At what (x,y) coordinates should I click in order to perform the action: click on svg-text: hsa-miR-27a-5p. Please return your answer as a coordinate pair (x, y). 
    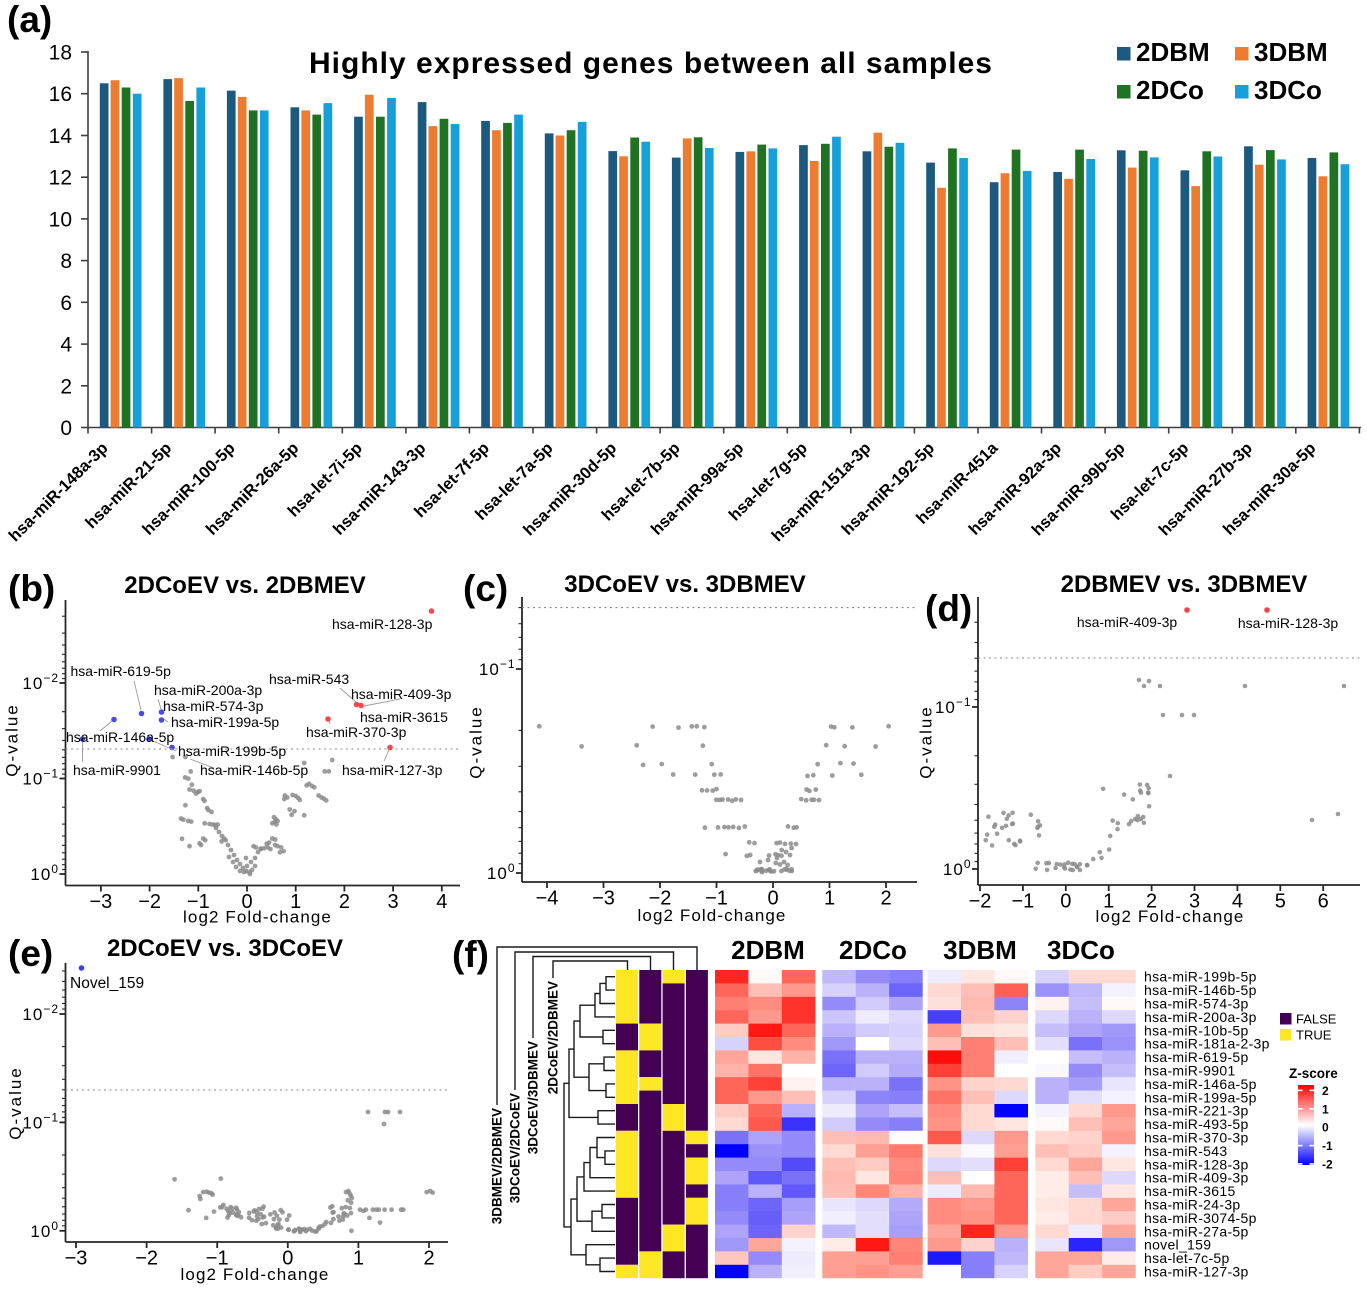
    Looking at the image, I should click on (1196, 1231).